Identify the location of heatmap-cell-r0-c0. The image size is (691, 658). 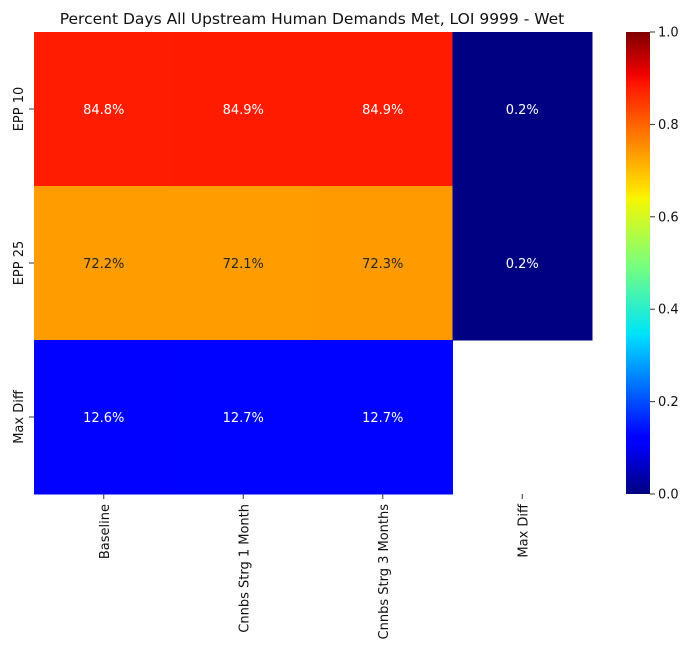
(104, 109).